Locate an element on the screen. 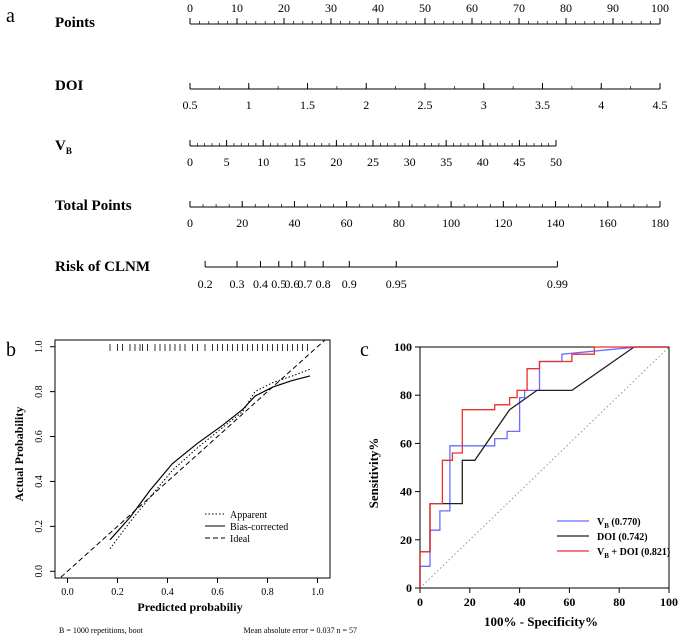  nomogram-tick-label: 160 is located at coordinates (608, 223).